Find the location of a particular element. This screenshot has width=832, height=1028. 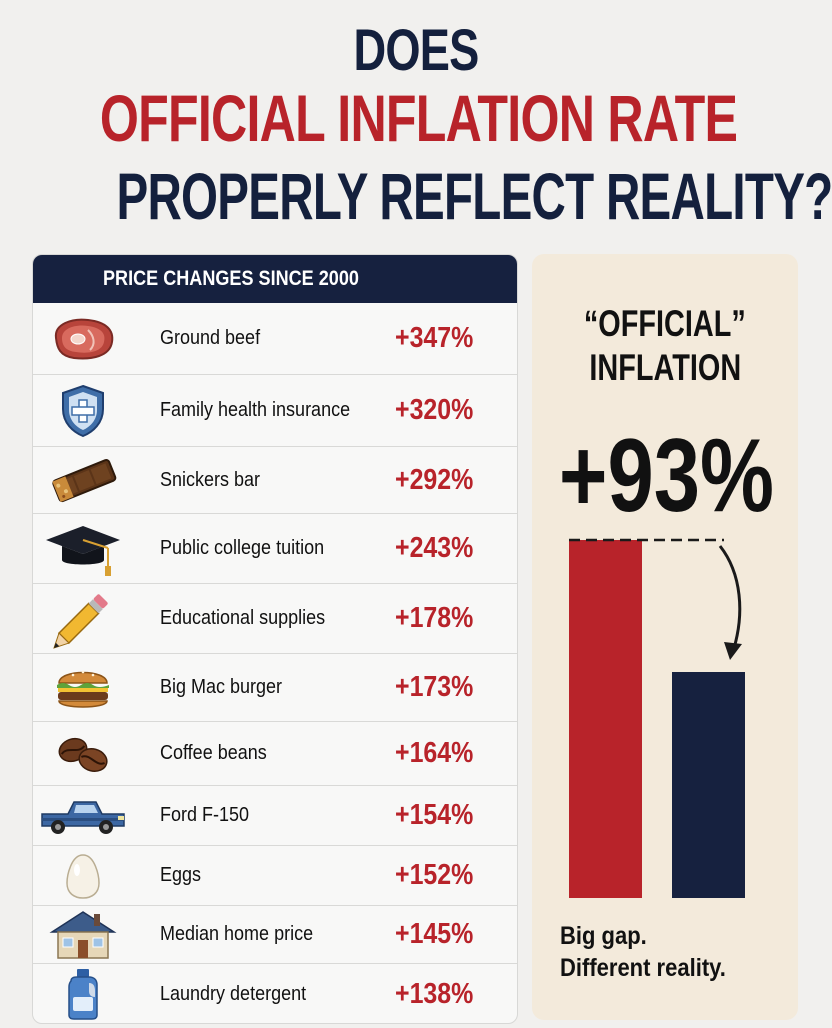

item-label: Coffee beans is located at coordinates (213, 753).